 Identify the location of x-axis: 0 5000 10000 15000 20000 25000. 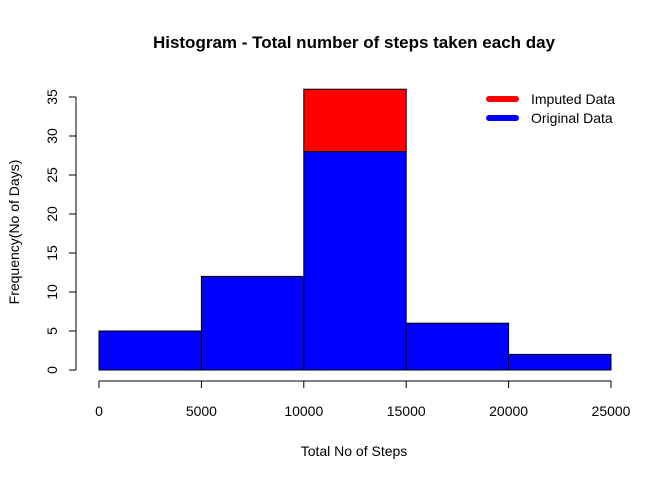
(363, 399).